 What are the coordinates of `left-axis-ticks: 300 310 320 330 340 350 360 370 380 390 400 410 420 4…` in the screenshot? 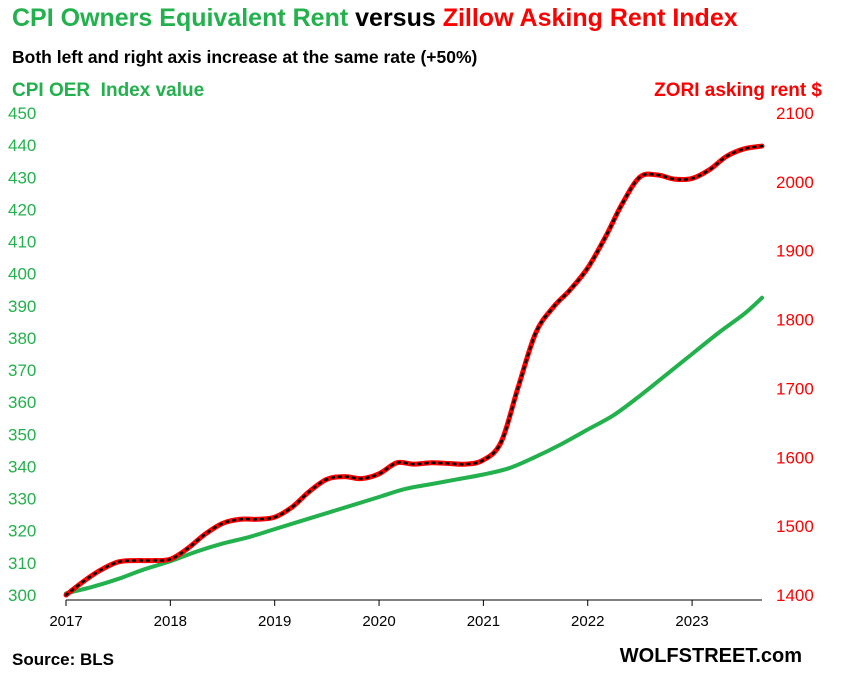 It's located at (22, 354).